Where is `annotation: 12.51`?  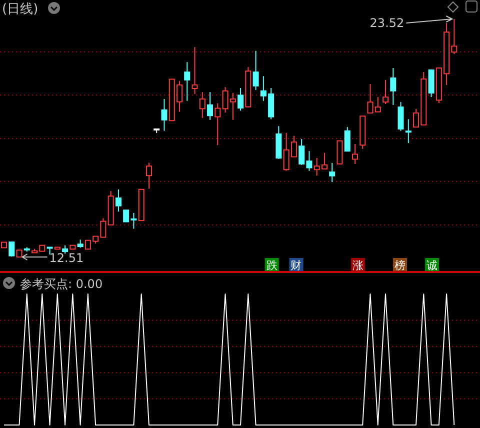 annotation: 12.51 is located at coordinates (66, 258).